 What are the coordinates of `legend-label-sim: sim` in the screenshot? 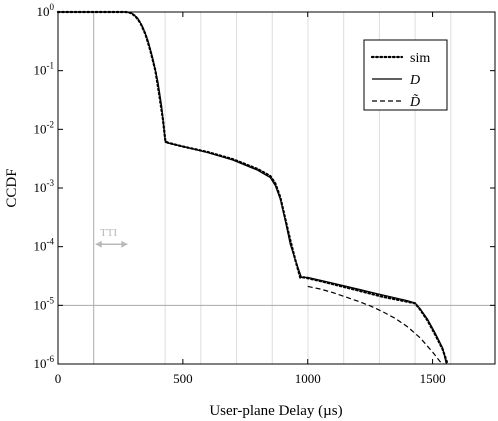 It's located at (420, 58).